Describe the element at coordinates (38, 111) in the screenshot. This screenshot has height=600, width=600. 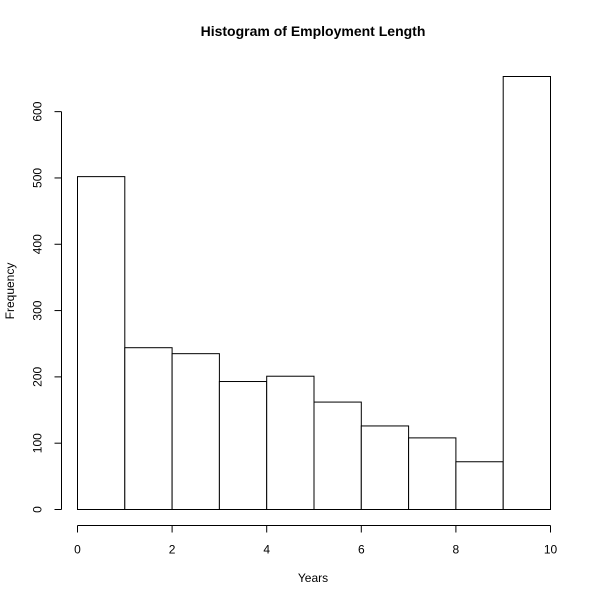
I see `y-tick-label: 600` at that location.